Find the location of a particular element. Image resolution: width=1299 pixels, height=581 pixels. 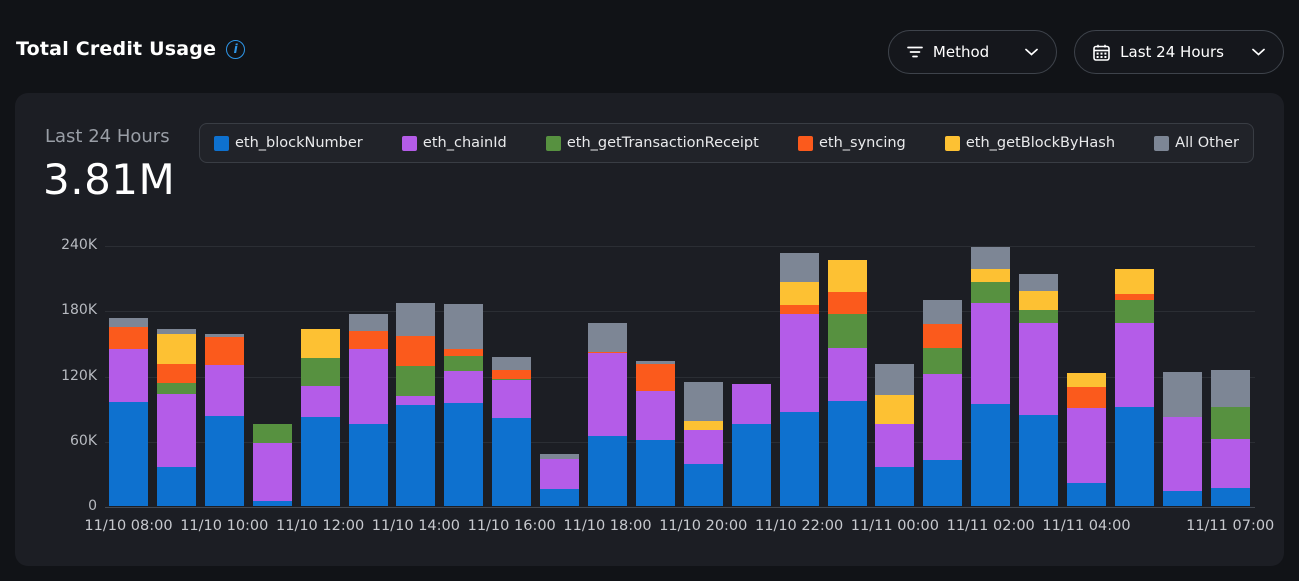

stacked-bar-11/10 14:00 is located at coordinates (416, 404).